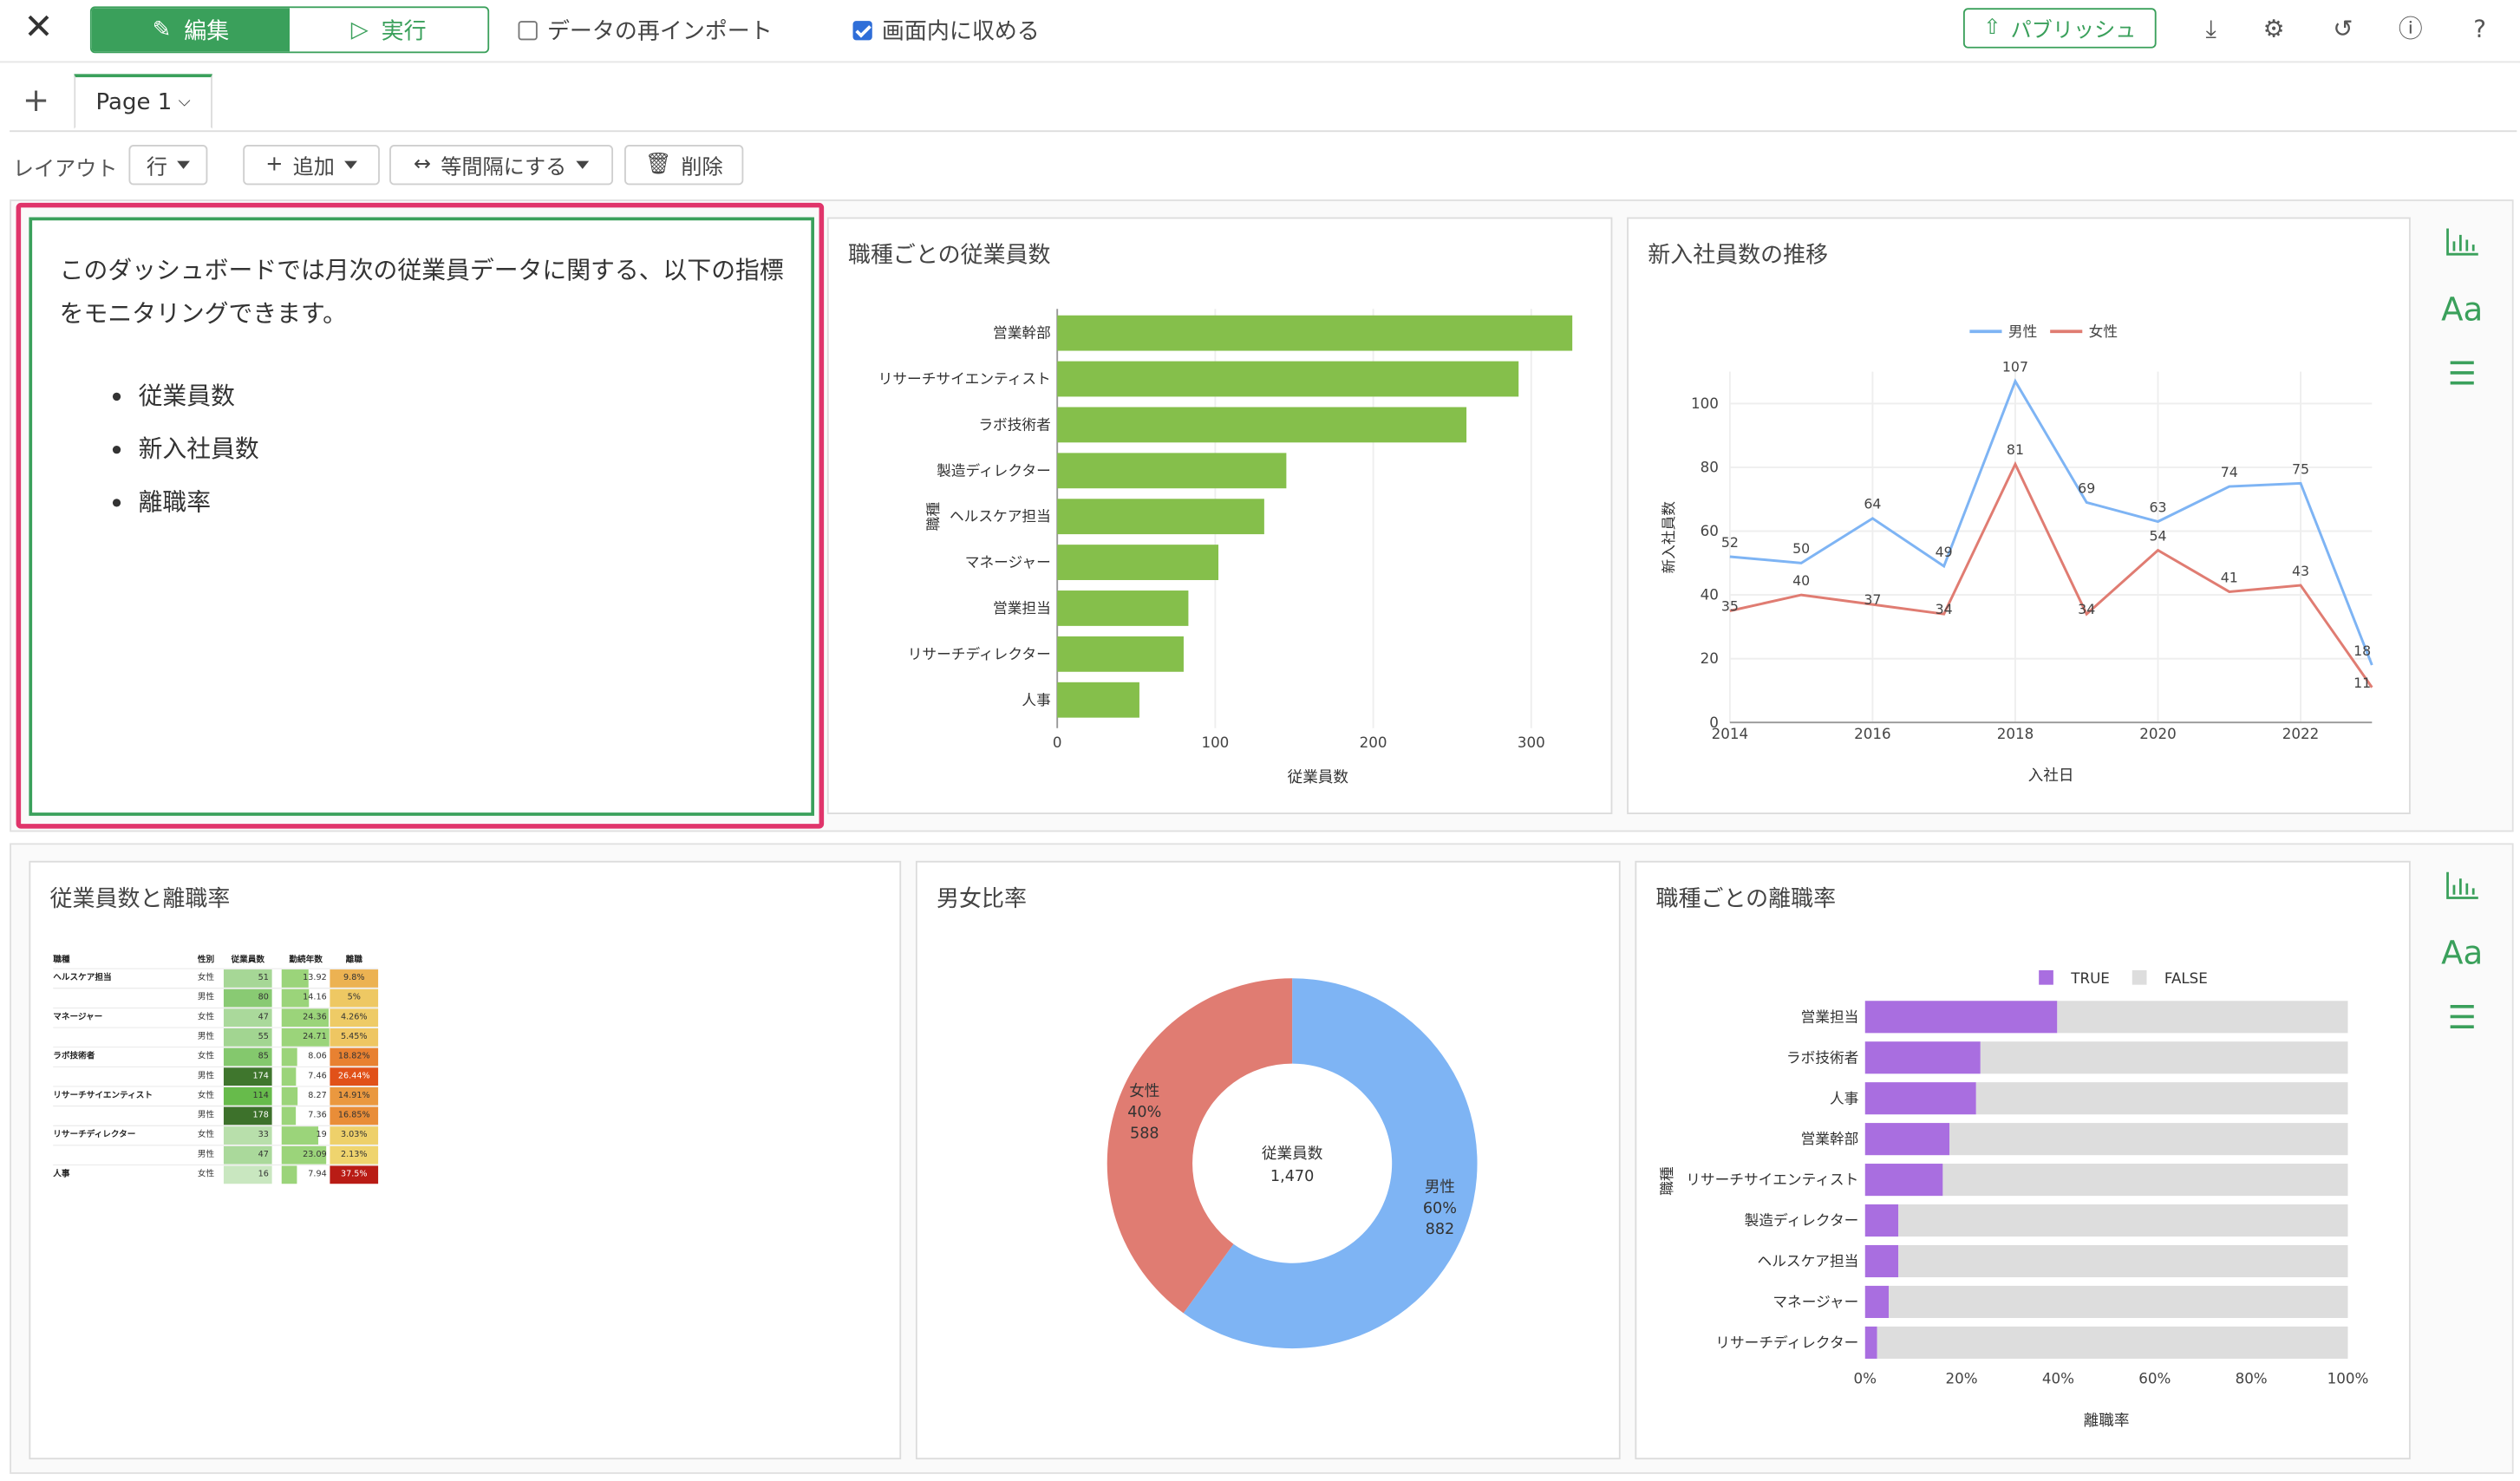  I want to click on data-label: 11, so click(2362, 683).